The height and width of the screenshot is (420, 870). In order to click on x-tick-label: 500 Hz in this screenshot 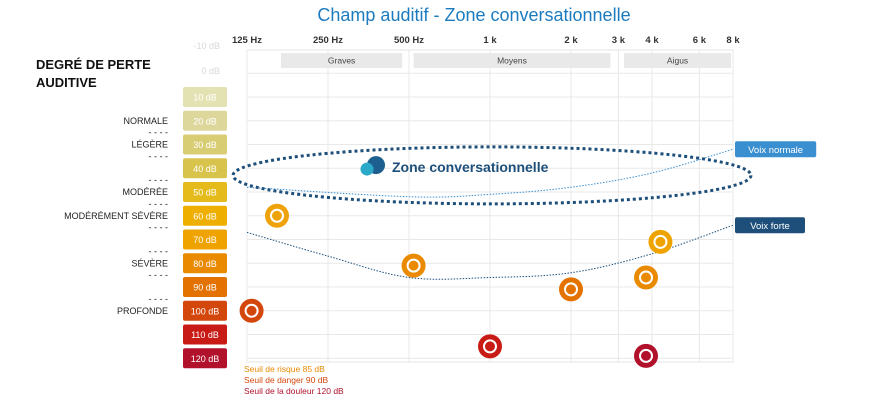, I will do `click(409, 40)`.